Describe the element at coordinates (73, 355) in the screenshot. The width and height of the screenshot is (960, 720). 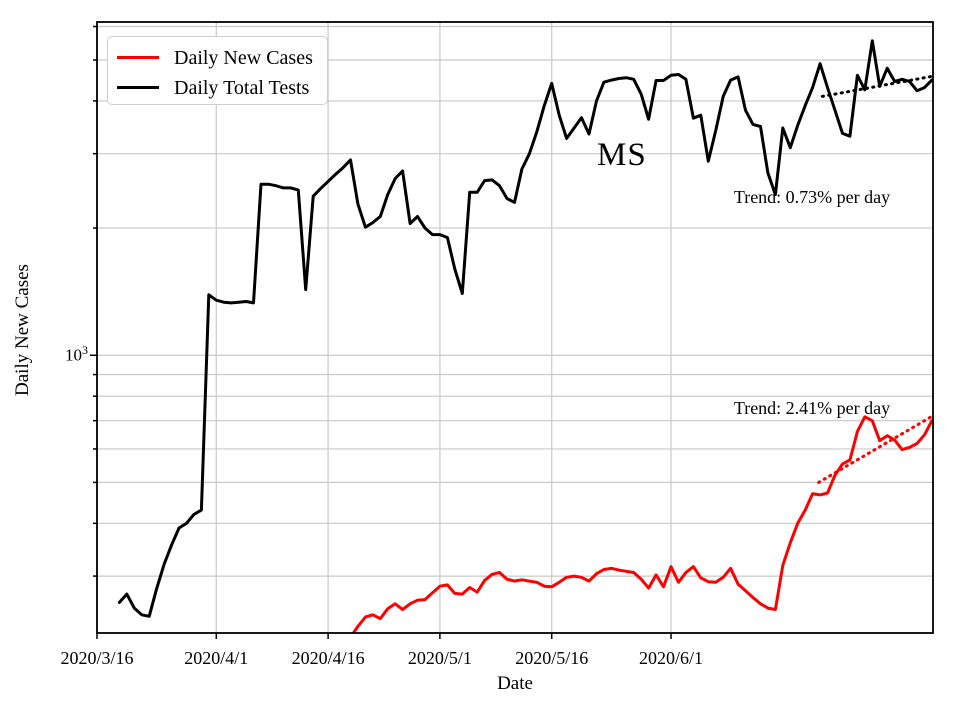
I see `y-tick-base: 10` at that location.